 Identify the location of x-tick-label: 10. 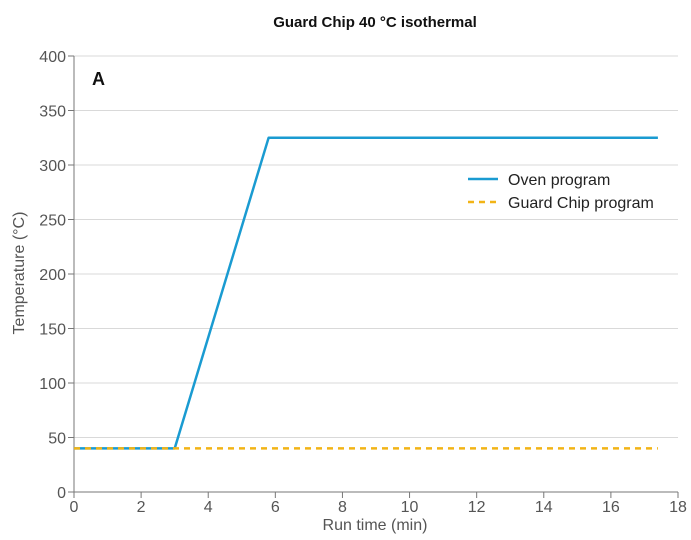
(410, 507).